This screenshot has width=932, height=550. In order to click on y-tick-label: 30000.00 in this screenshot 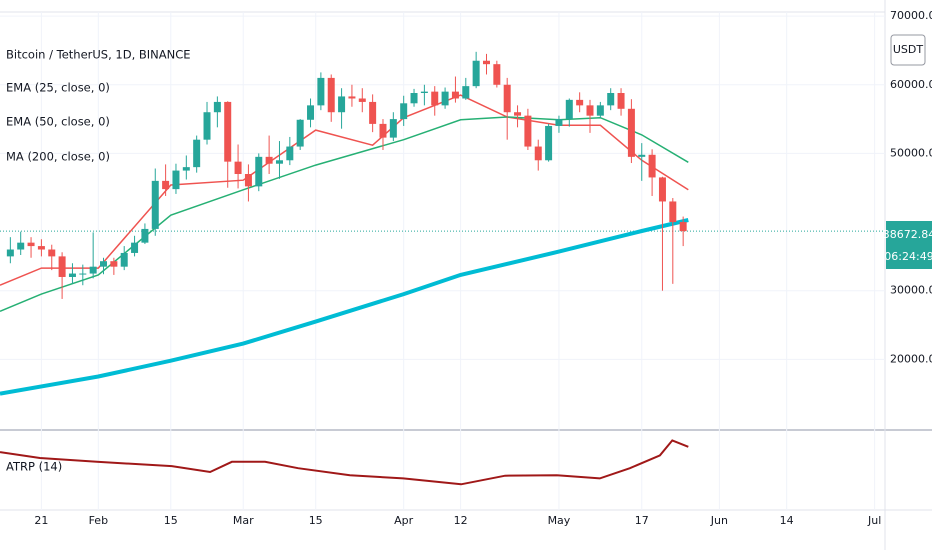, I will do `click(911, 290)`.